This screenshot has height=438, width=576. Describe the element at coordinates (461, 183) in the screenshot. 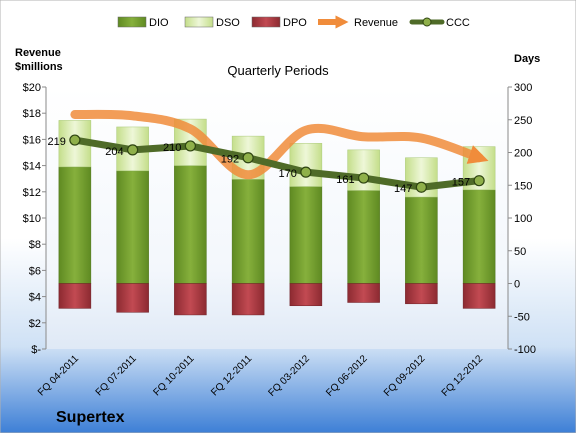

I see `ccc-data-label: 157` at that location.